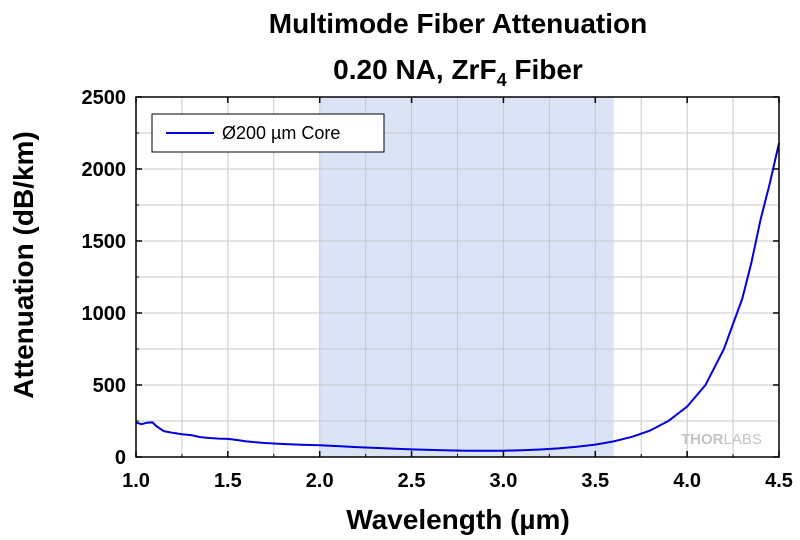 The width and height of the screenshot is (800, 540). What do you see at coordinates (502, 80) in the screenshot?
I see `chart-title-line2-subscript: 4` at bounding box center [502, 80].